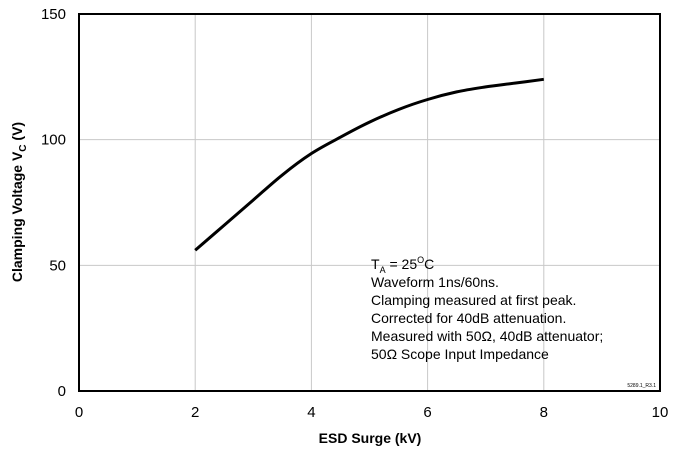 Image resolution: width=673 pixels, height=451 pixels. What do you see at coordinates (375, 264) in the screenshot?
I see `note-ta-main: T` at bounding box center [375, 264].